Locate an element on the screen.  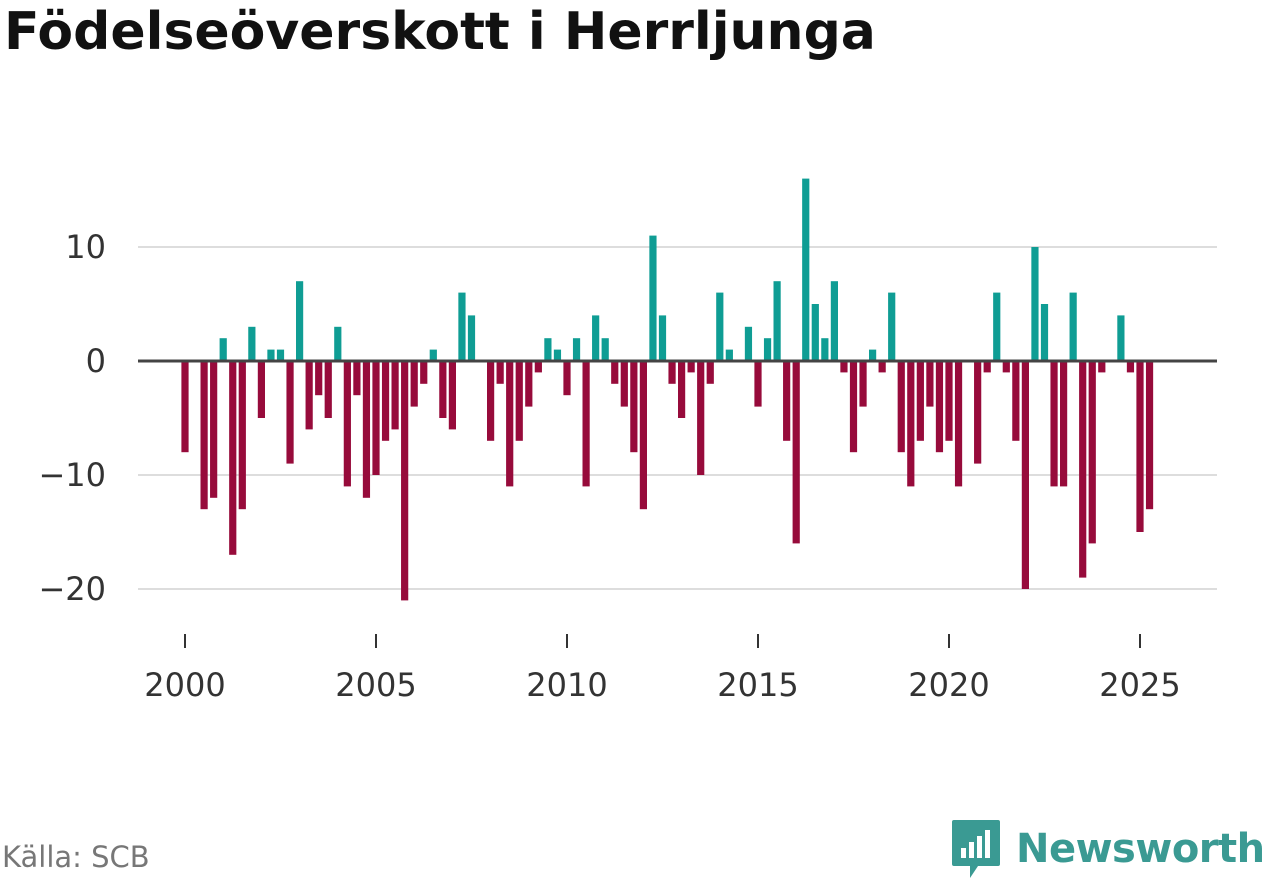
source-label: Källa: SCB is located at coordinates (76, 857).